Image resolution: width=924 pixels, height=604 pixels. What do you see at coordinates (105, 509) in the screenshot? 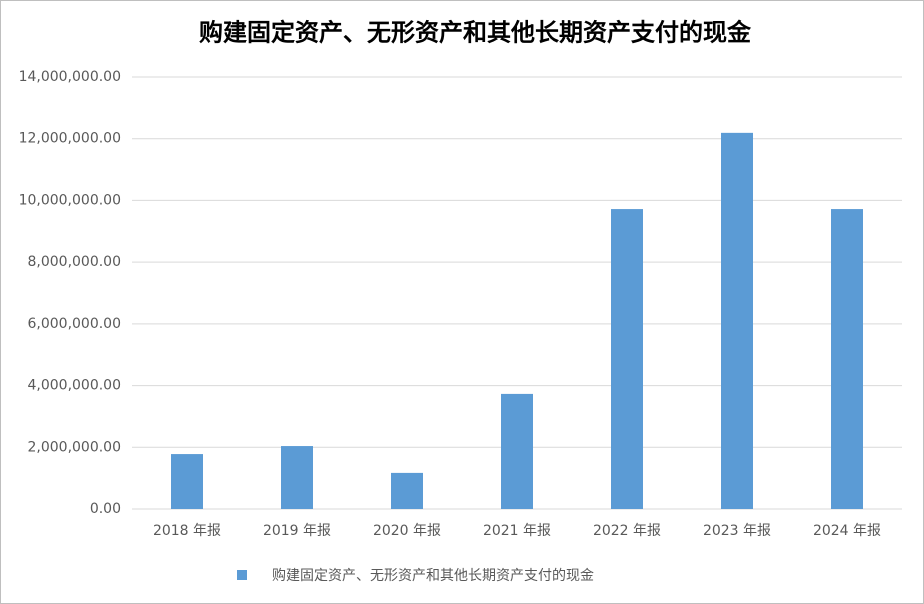
I see `y-tick-label: 0.00` at bounding box center [105, 509].